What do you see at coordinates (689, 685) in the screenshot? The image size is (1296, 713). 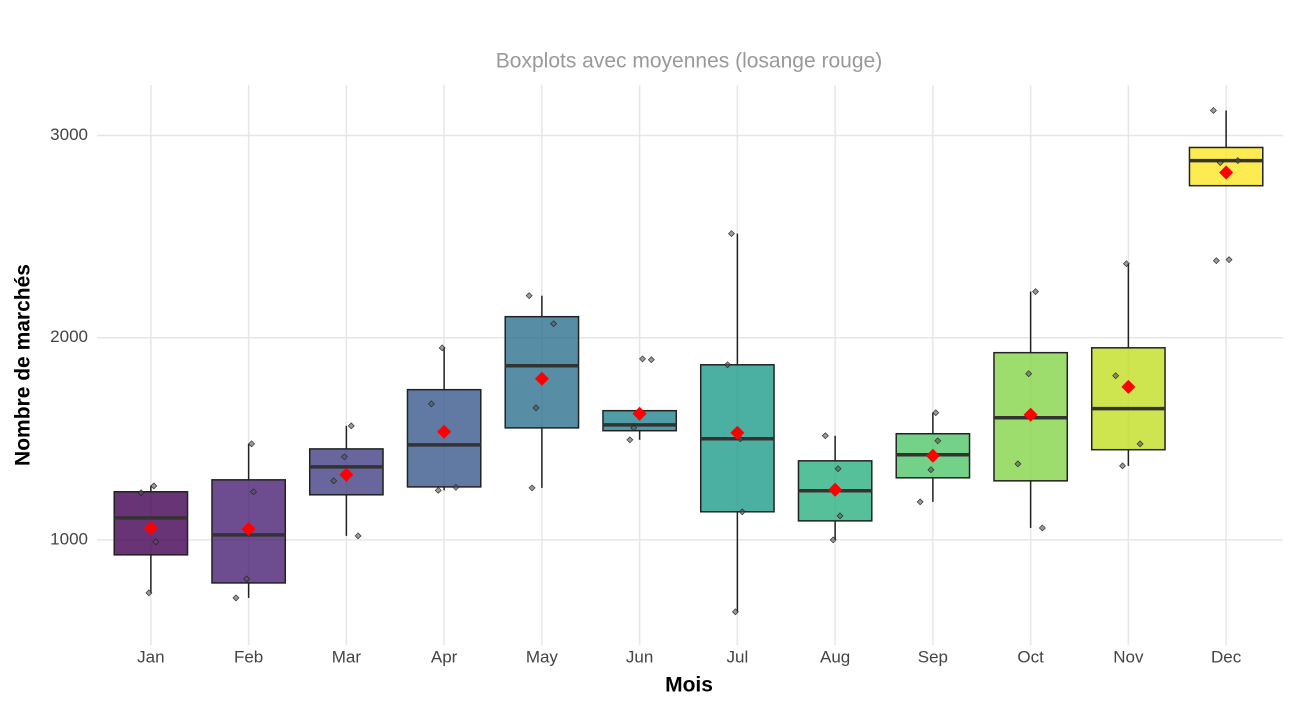 I see `x-axis-label: Mois` at bounding box center [689, 685].